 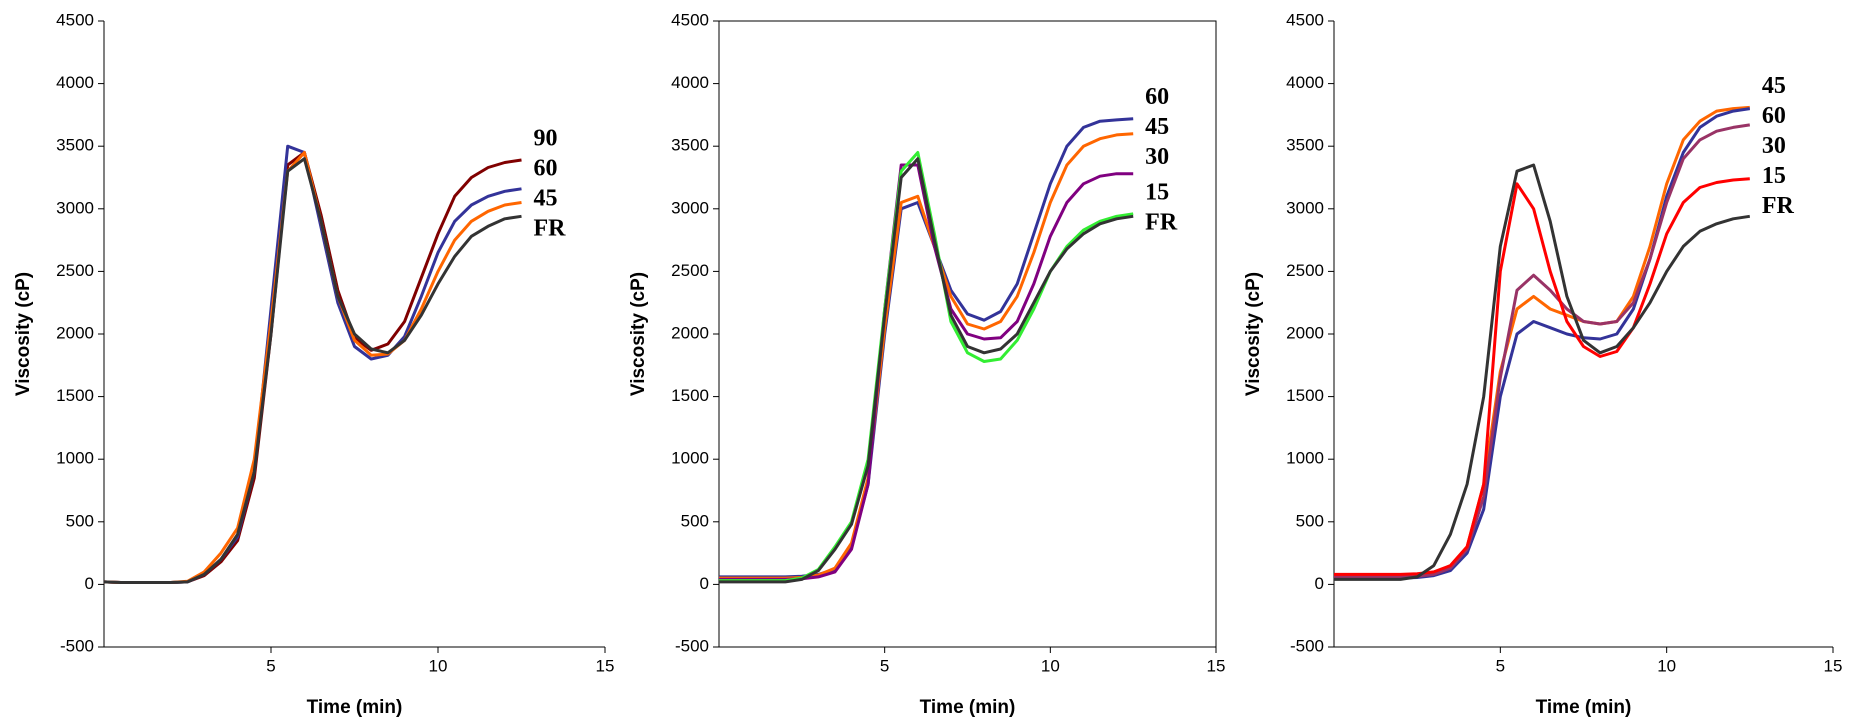 What do you see at coordinates (546, 138) in the screenshot?
I see `series-label: 90` at bounding box center [546, 138].